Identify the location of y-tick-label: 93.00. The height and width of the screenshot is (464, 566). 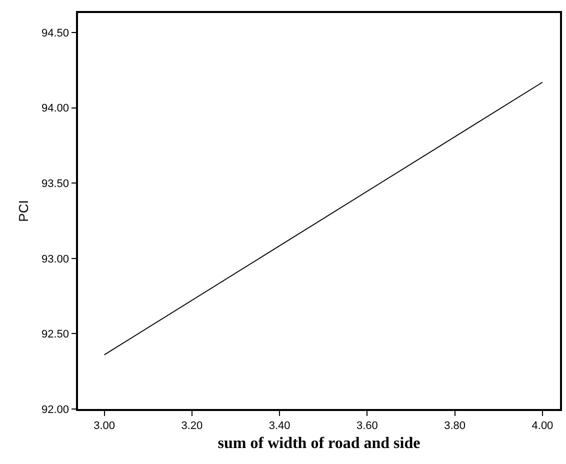
(56, 259).